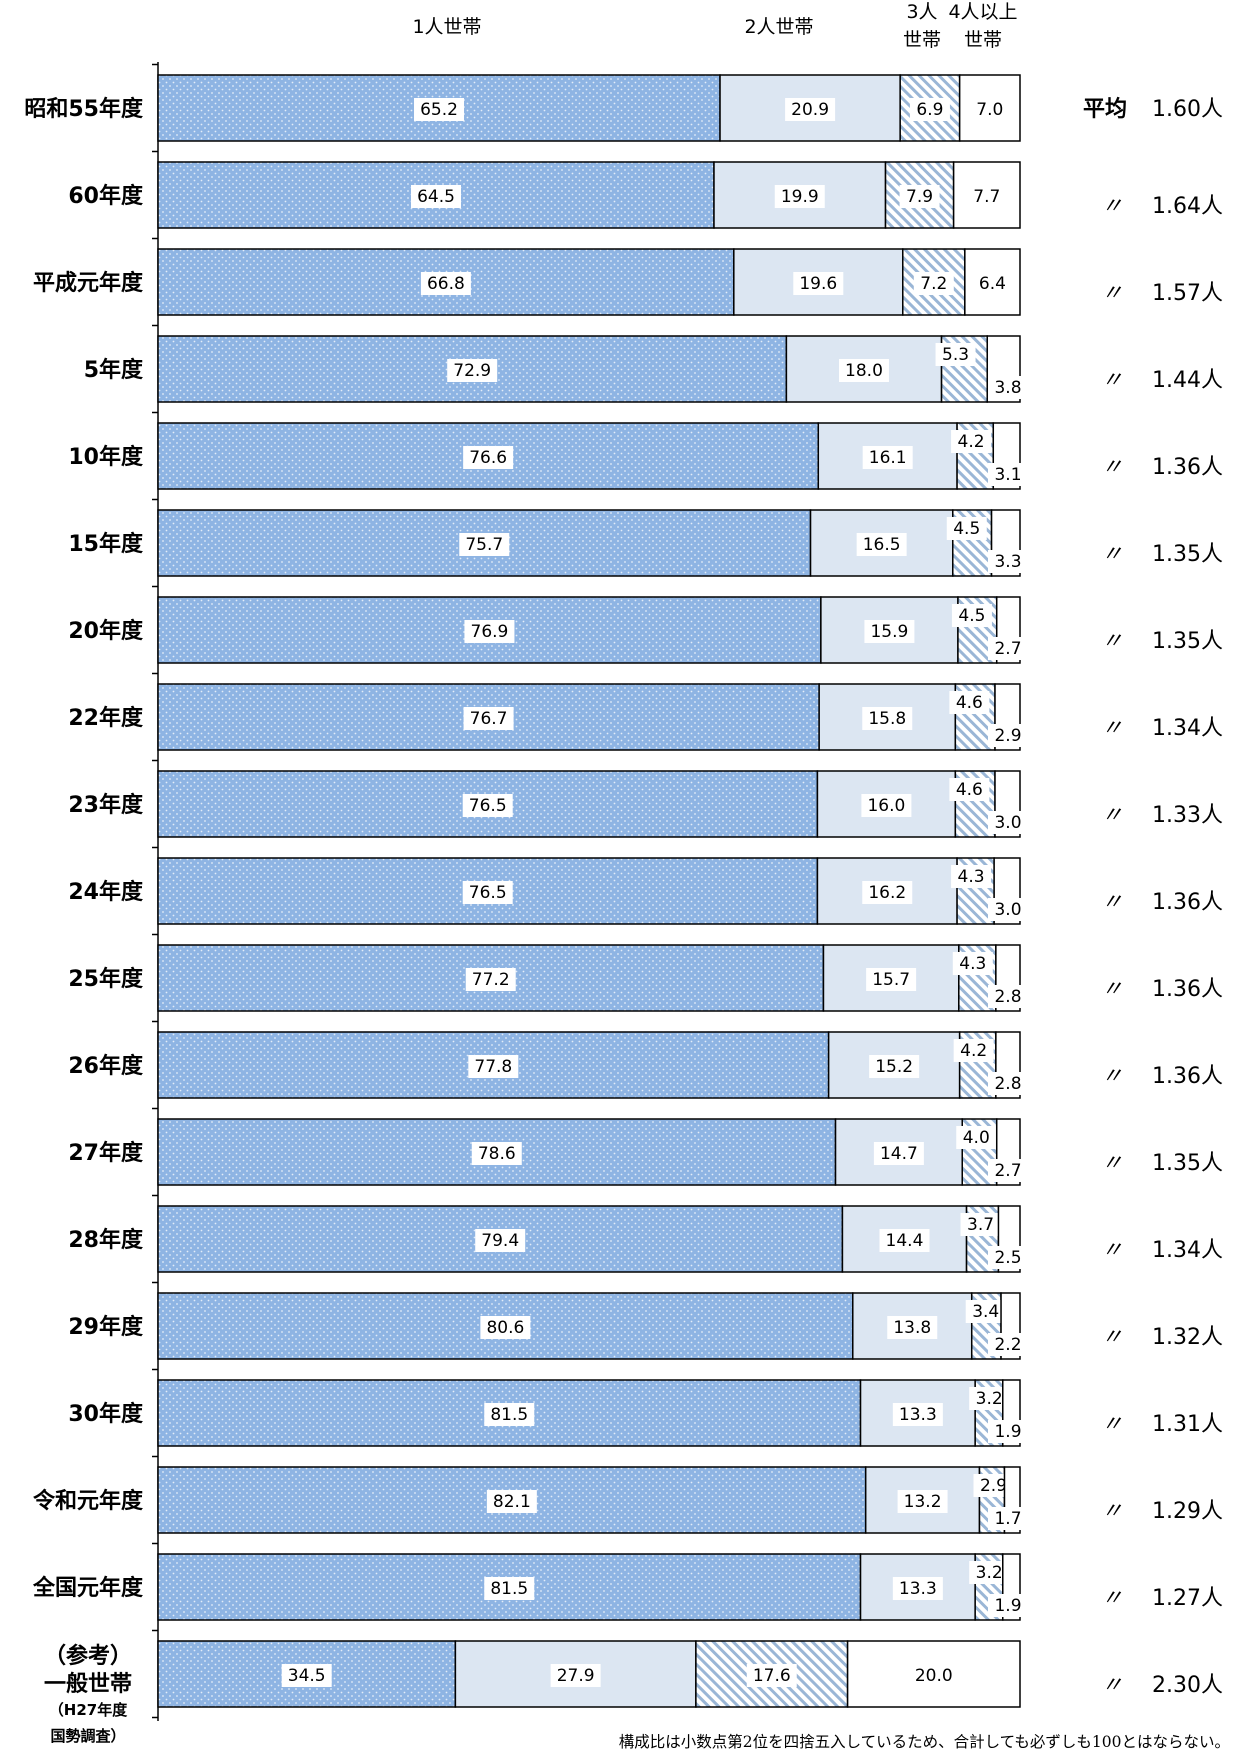  Describe the element at coordinates (1187, 1424) in the screenshot. I see `average-value: 1.31人` at that location.